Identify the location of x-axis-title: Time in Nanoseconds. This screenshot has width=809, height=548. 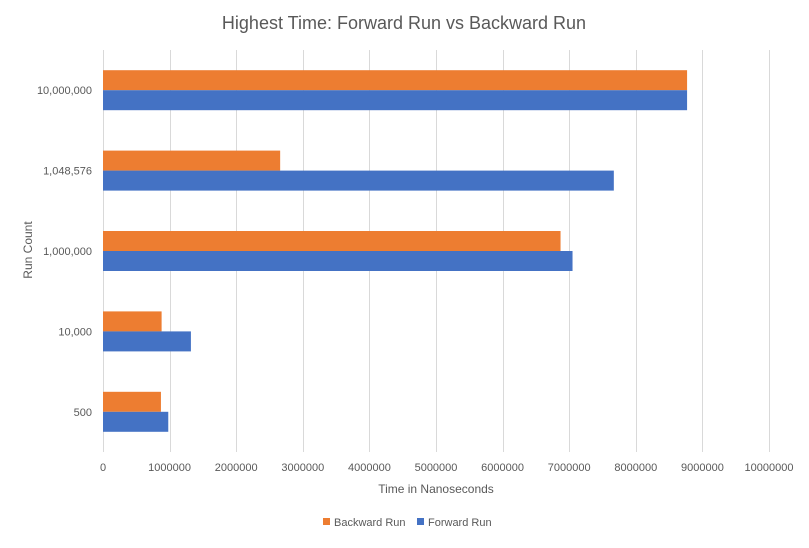
(436, 489).